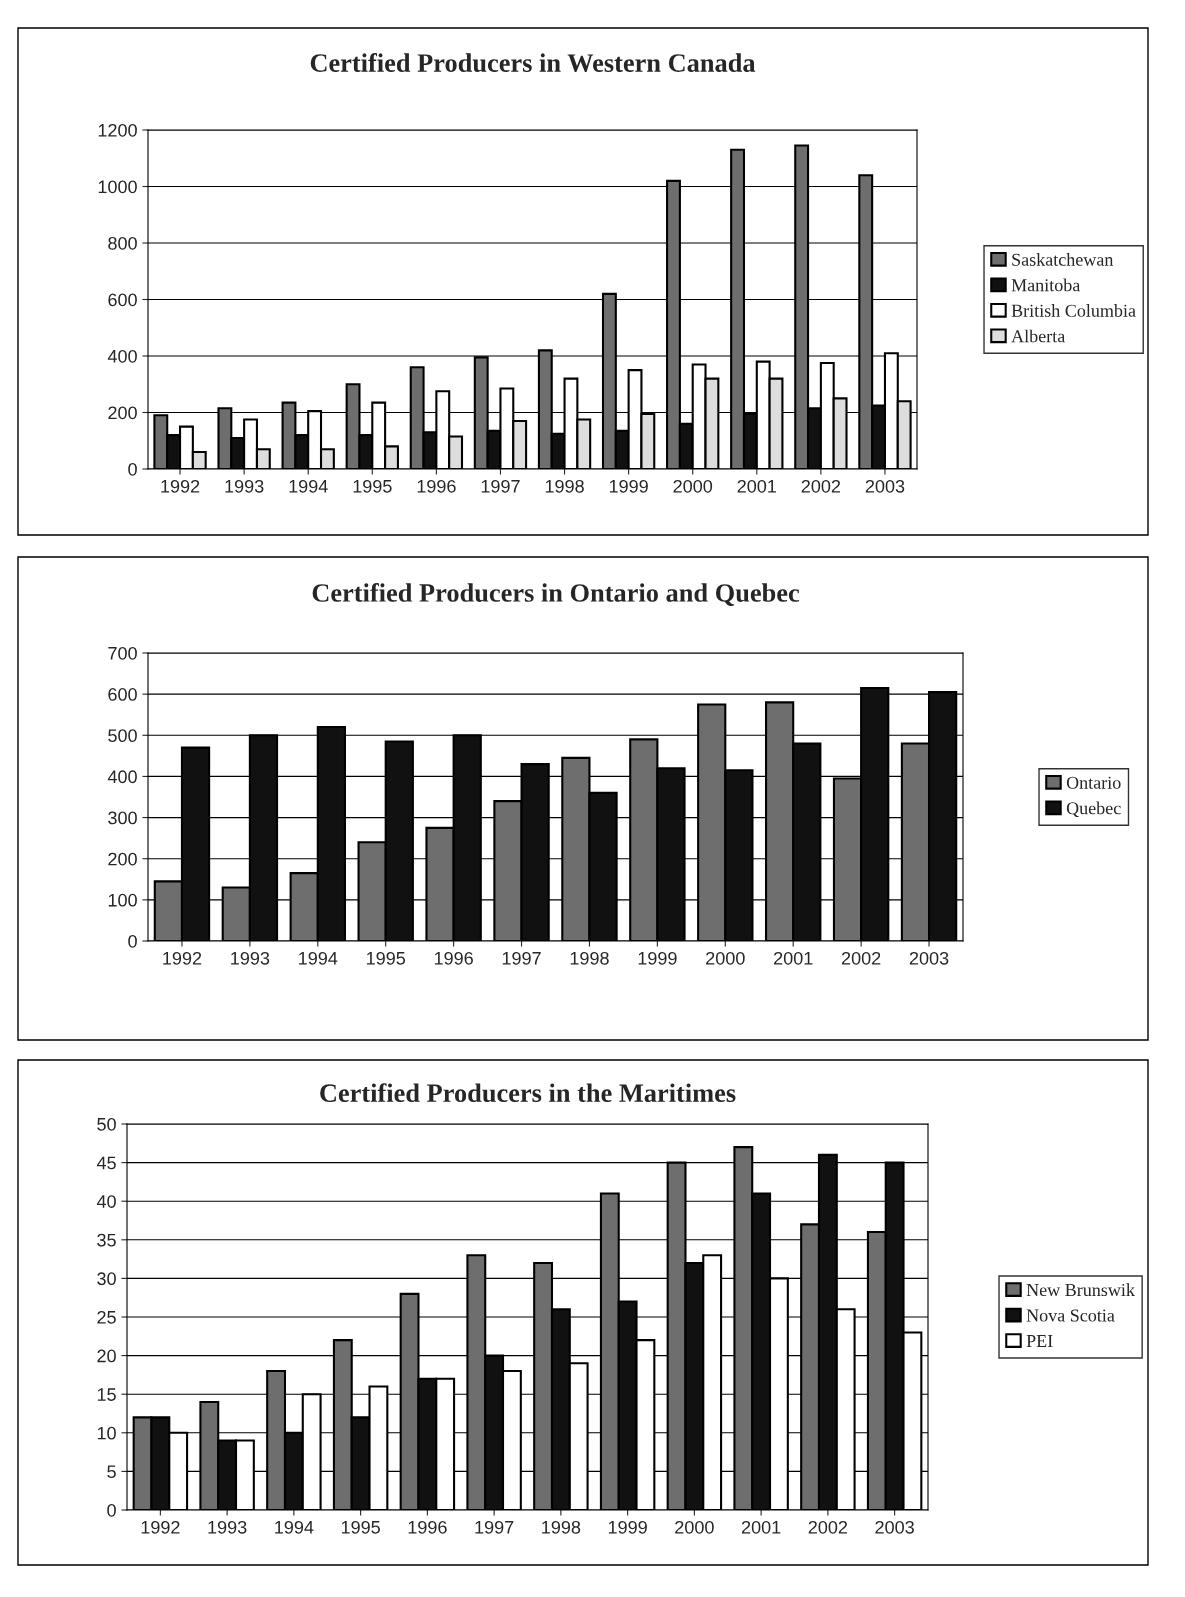 The image size is (1185, 1597). I want to click on y-tick-label: 500, so click(122, 736).